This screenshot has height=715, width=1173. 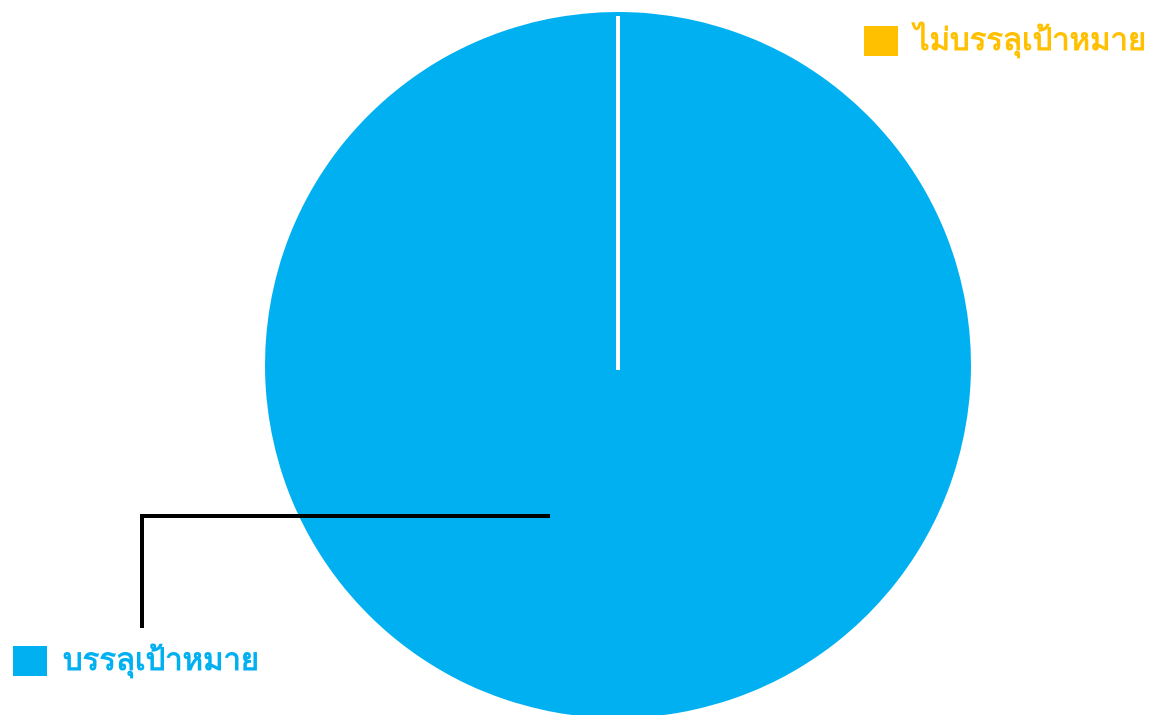 I want to click on legend-item-achieved: บรรลุเป้าหมาย, so click(x=136, y=660).